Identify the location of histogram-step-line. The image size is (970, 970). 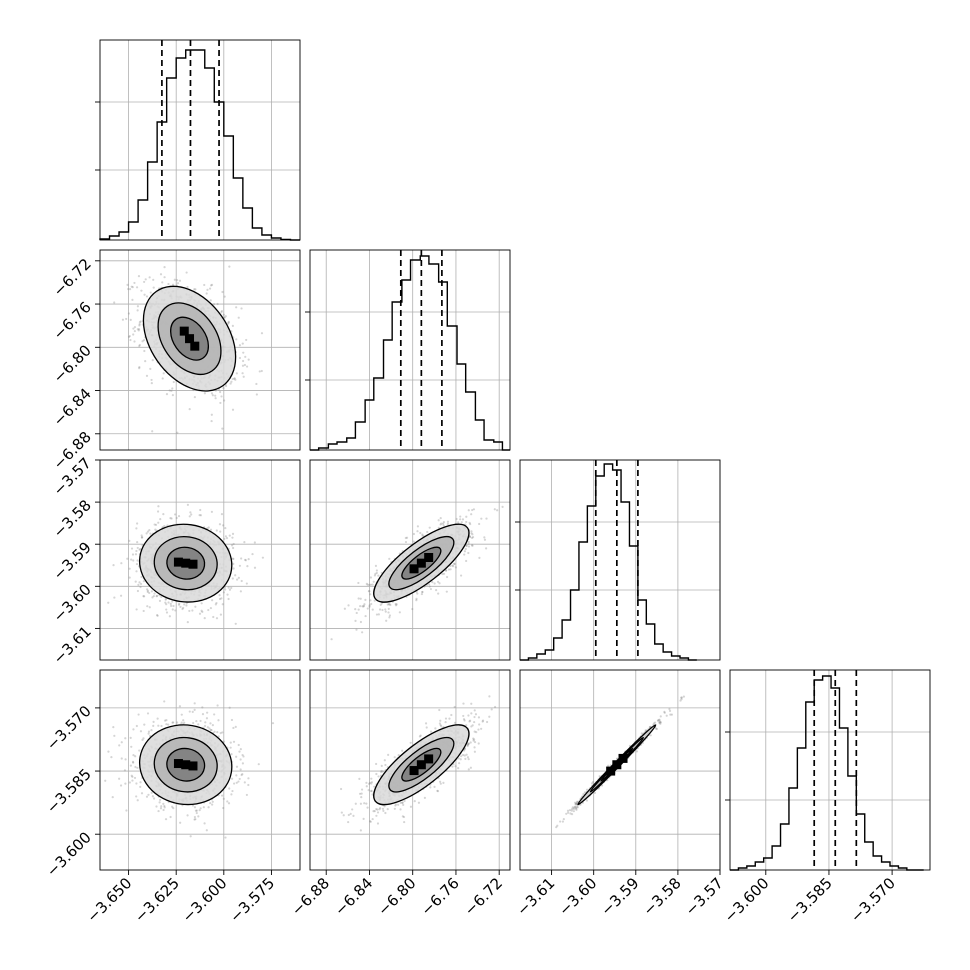
(410, 353).